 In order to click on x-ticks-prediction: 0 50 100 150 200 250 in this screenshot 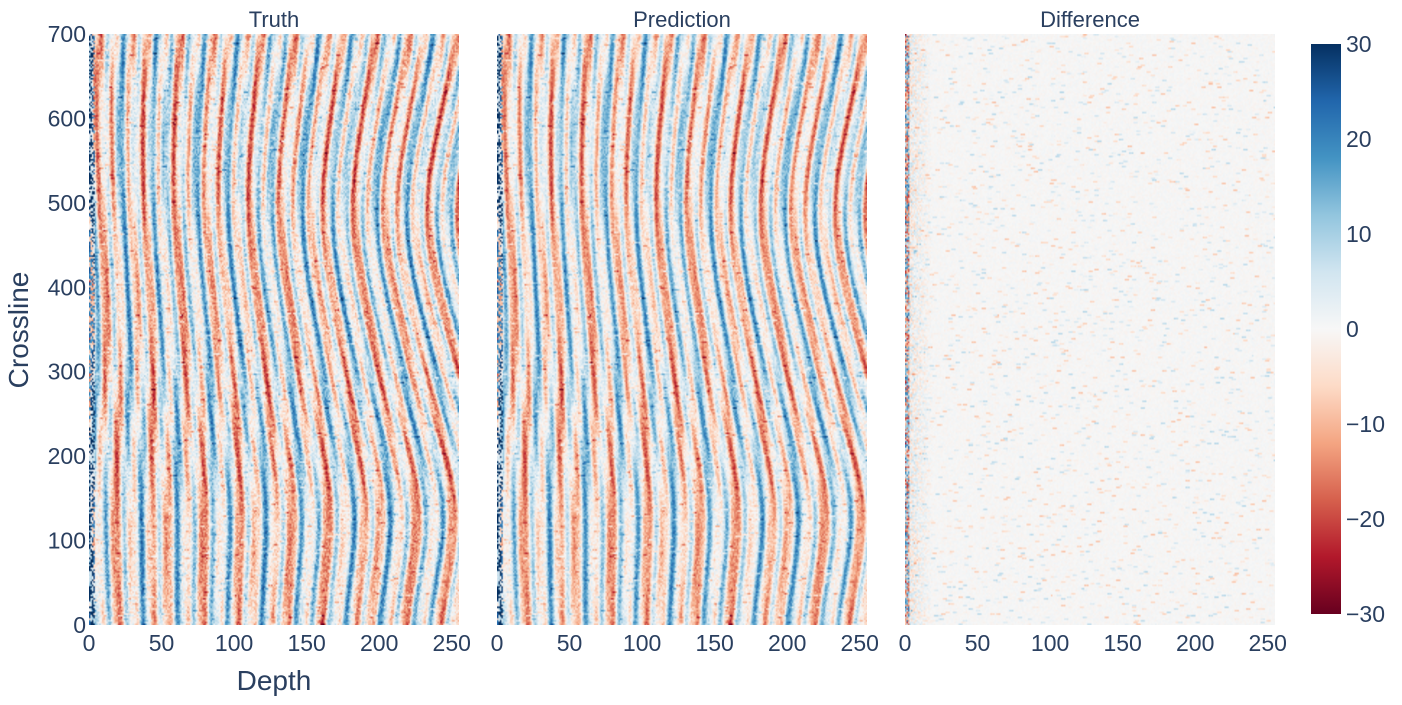, I will do `click(685, 643)`.